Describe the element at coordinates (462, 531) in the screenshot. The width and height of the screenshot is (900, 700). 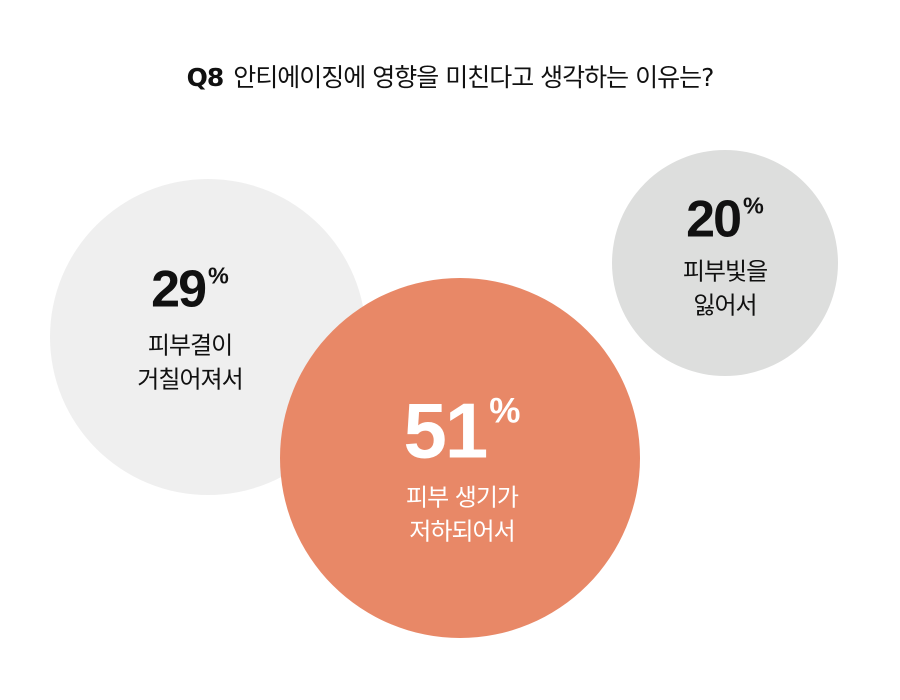
I see `label-line: 저하되어서` at that location.